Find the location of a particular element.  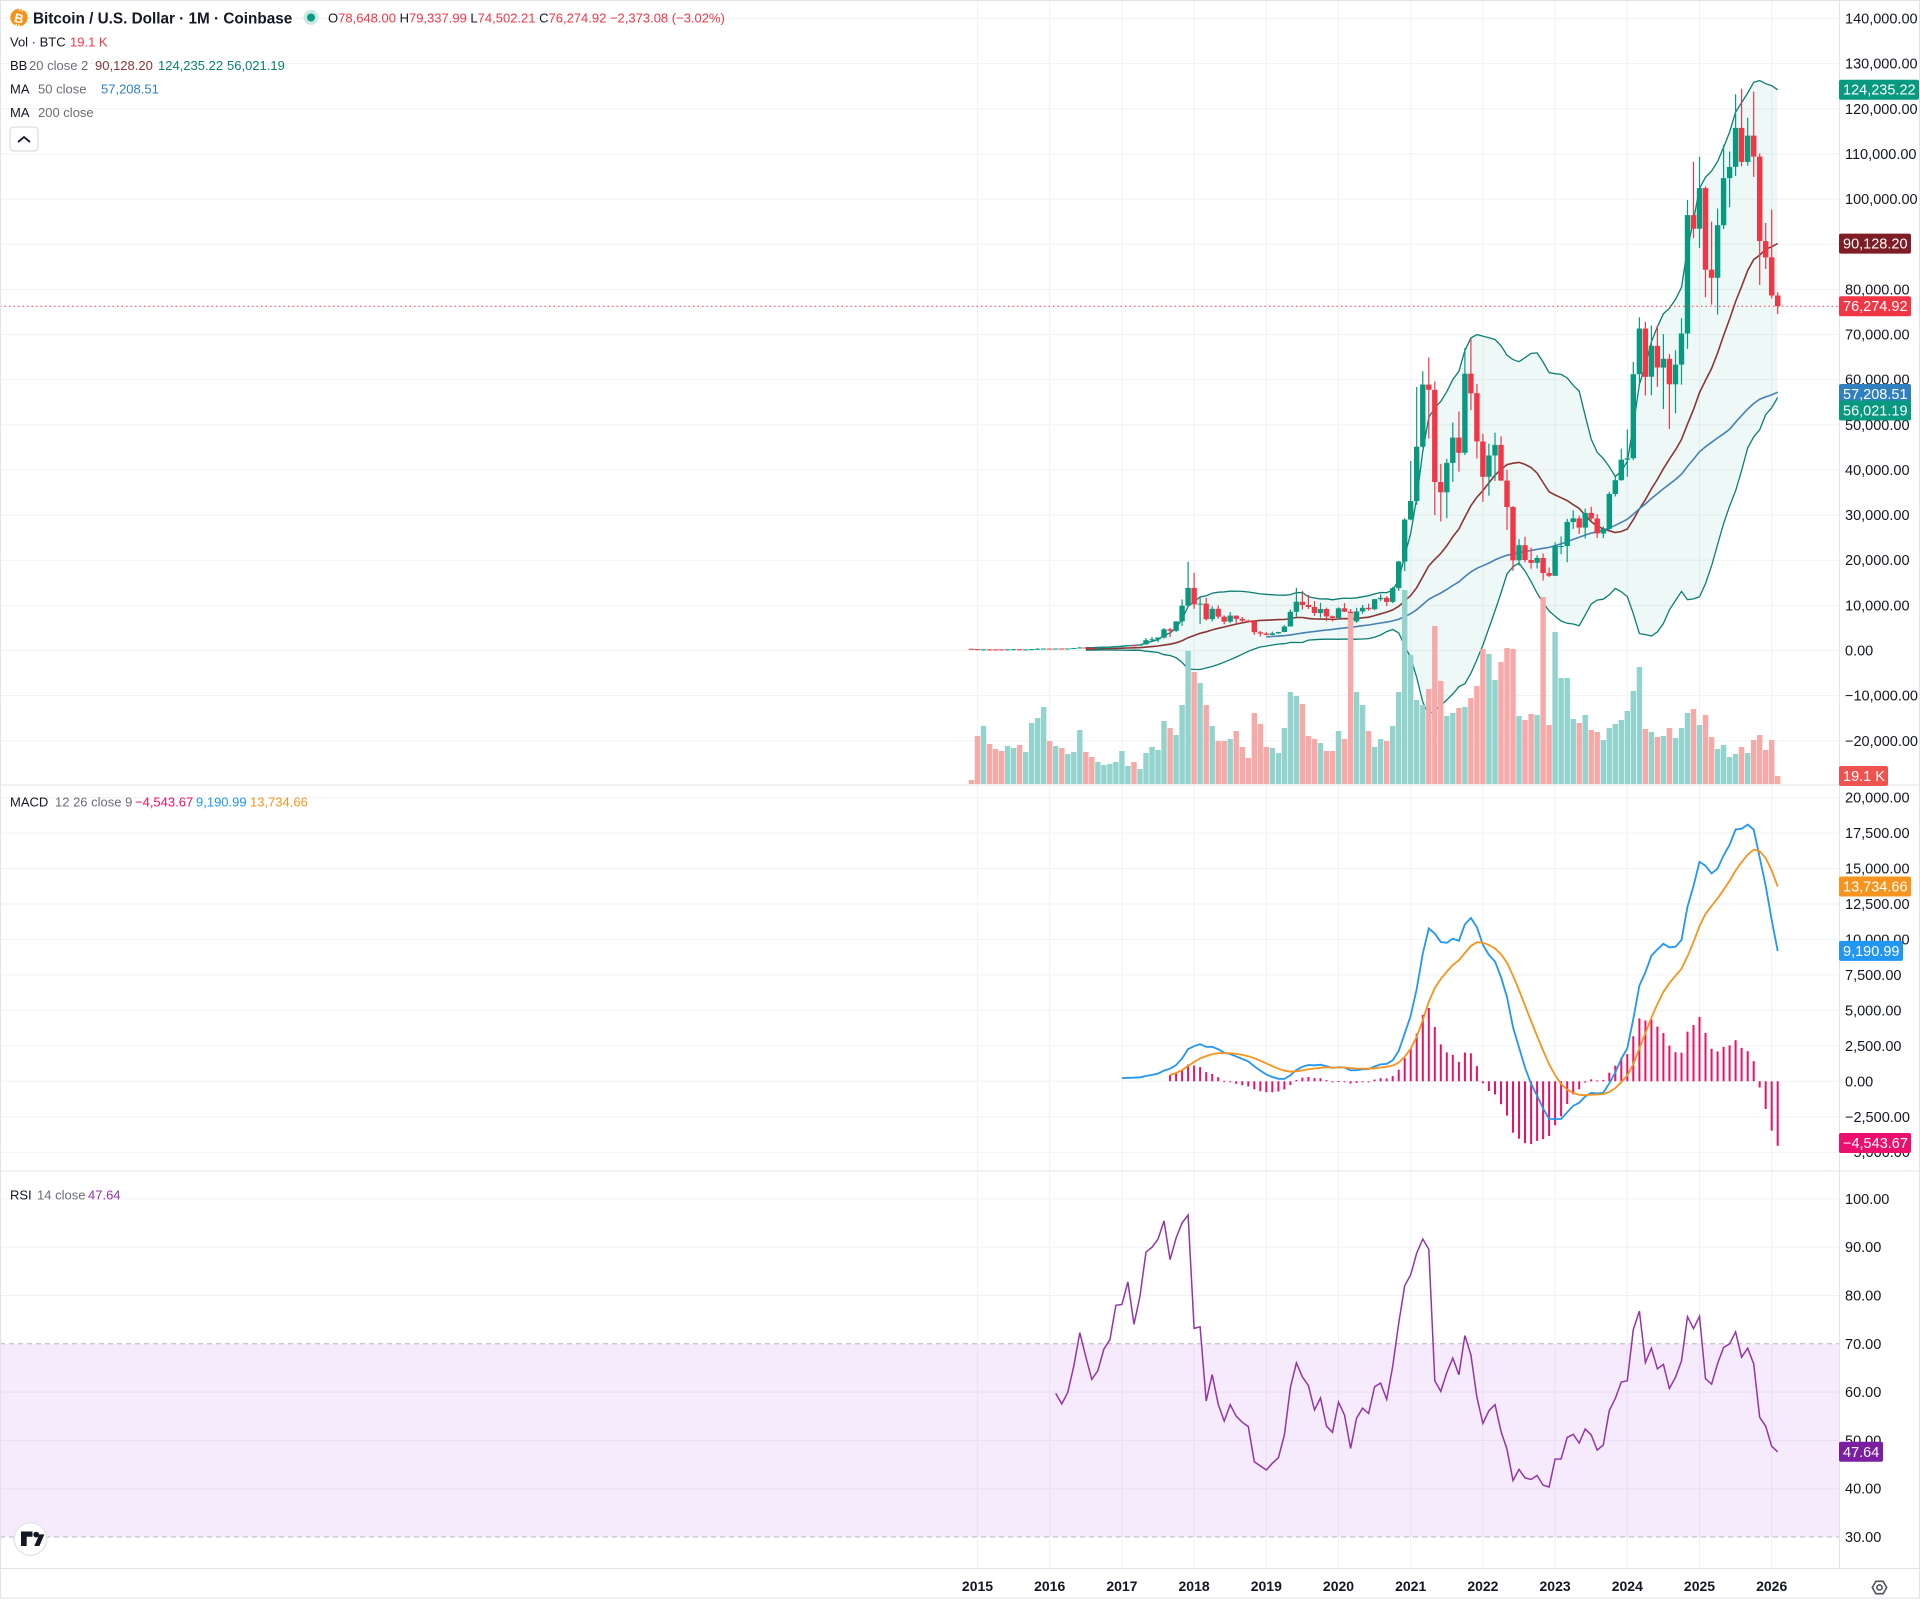

svg-text: 70.00 is located at coordinates (1863, 1345).